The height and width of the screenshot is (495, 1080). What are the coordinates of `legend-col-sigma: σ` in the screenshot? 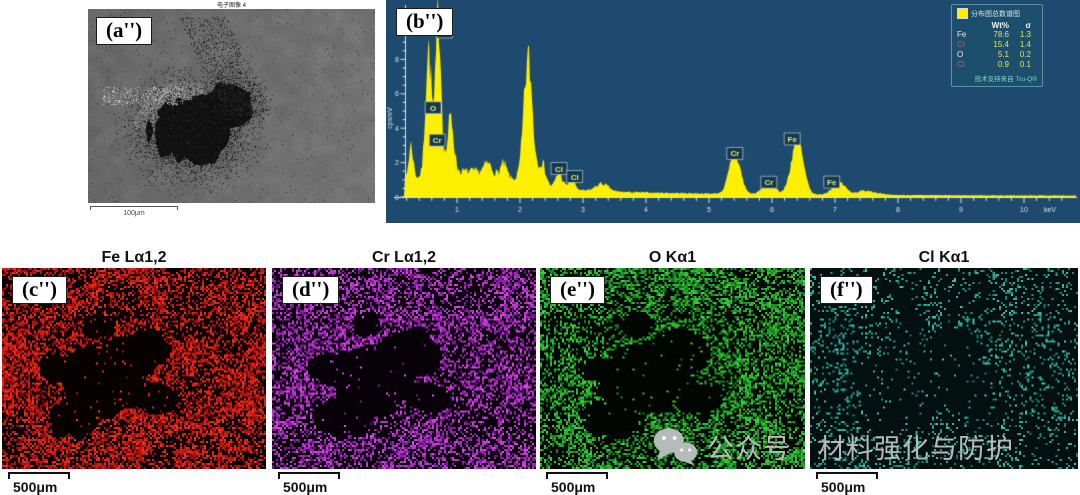 It's located at (1028, 25).